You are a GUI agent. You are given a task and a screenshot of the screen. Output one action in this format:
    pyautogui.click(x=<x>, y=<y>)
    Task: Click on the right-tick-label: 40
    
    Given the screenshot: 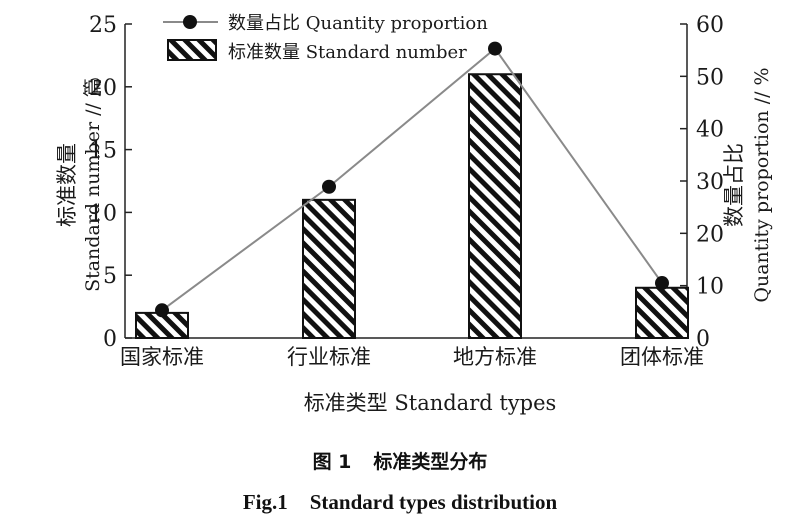 What is the action you would take?
    pyautogui.click(x=710, y=130)
    